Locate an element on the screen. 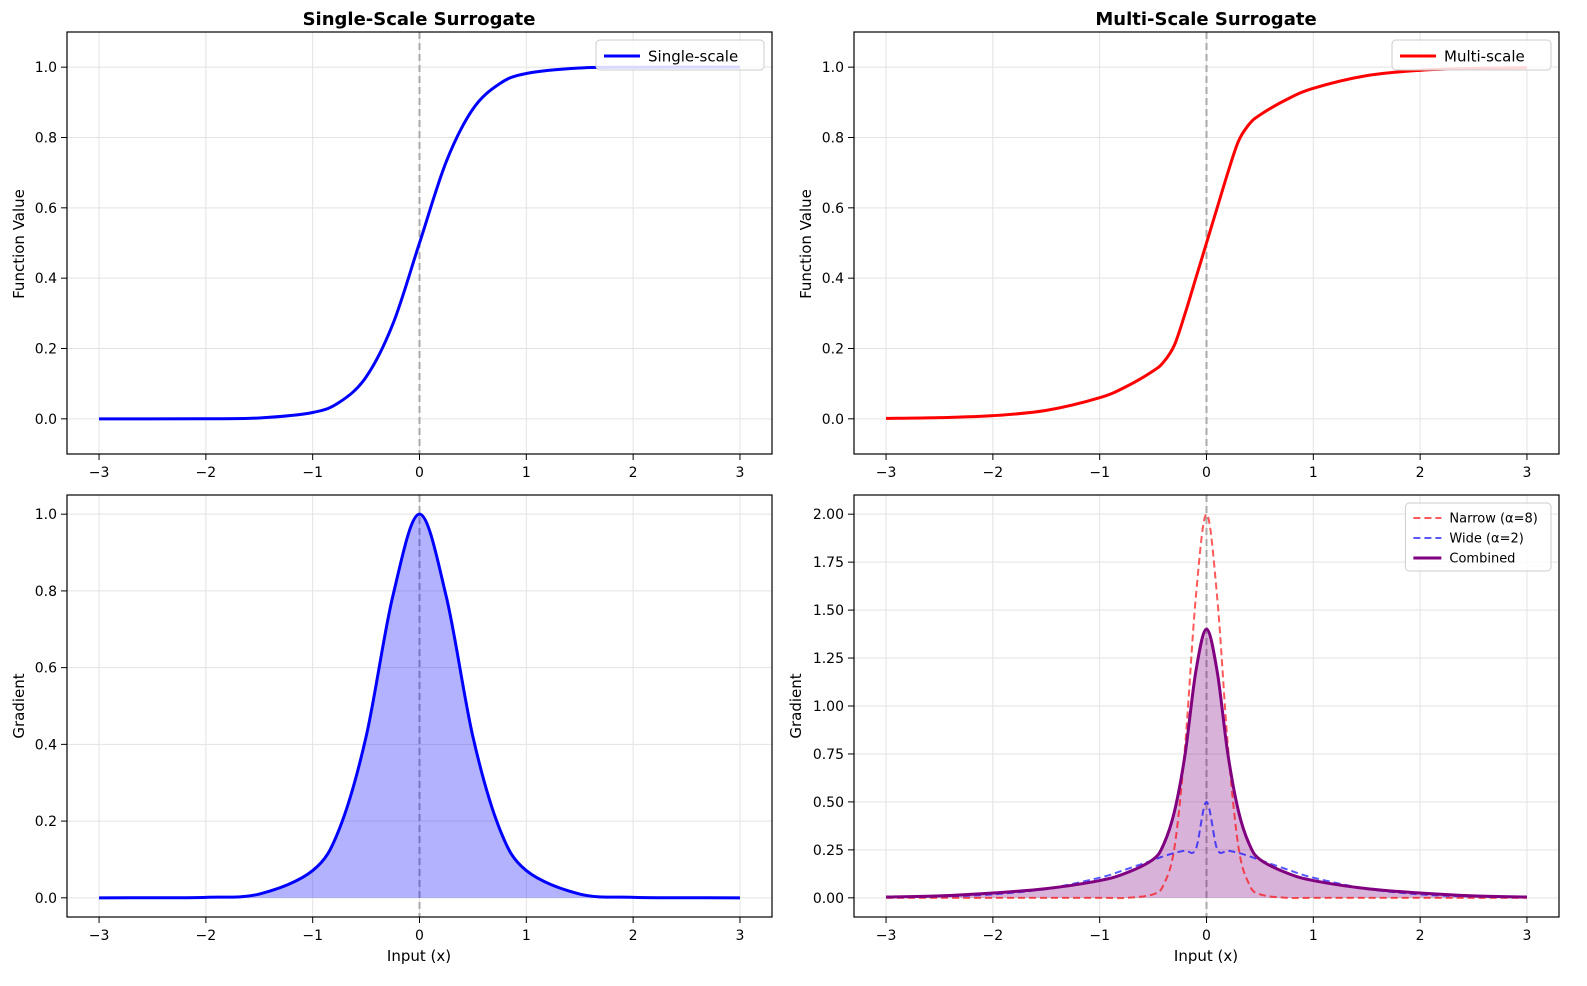 This screenshot has width=1587, height=986. panel-title: Single-Scale Surrogate is located at coordinates (419, 19).